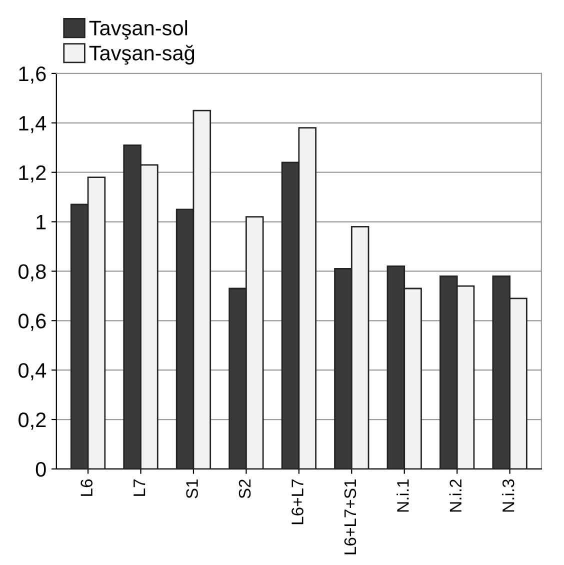 The width and height of the screenshot is (564, 565). I want to click on x-tick-label: N.i.1, so click(402, 495).